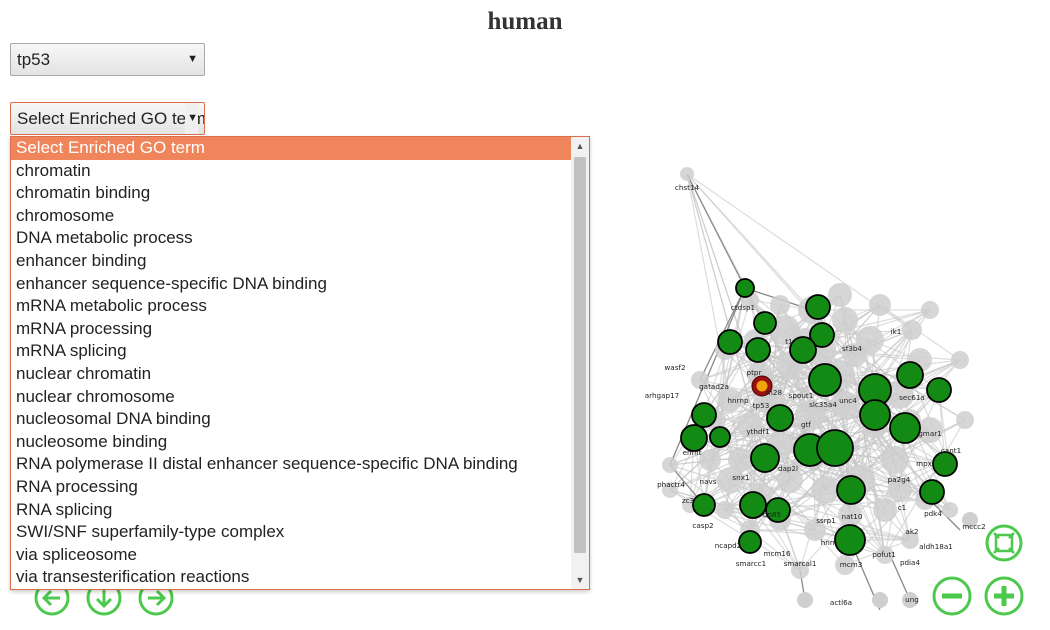 This screenshot has height=630, width=1050. What do you see at coordinates (819, 417) in the screenshot?
I see `graph-nodes-enriched` at bounding box center [819, 417].